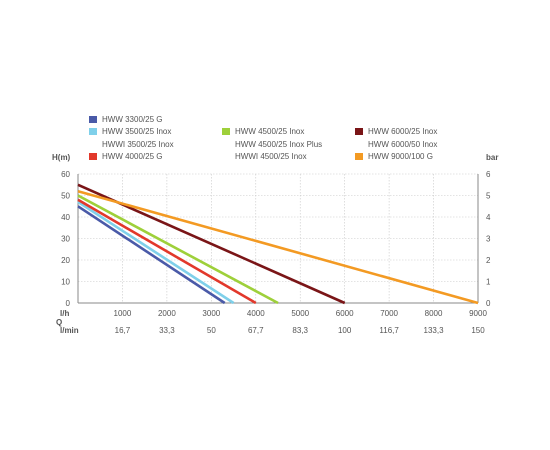 The image size is (550, 450). I want to click on y-left-axis-title: H(m), so click(61, 157).